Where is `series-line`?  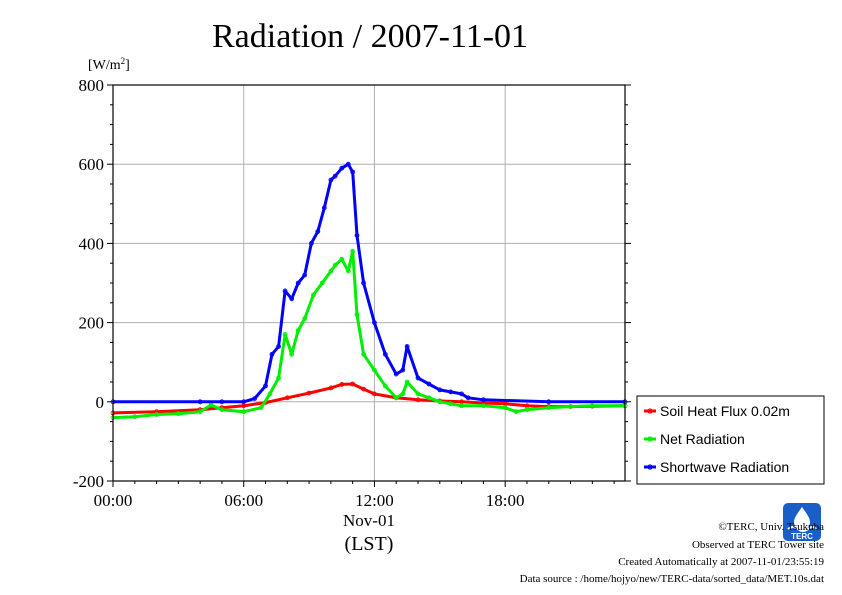
series-line is located at coordinates (369, 398).